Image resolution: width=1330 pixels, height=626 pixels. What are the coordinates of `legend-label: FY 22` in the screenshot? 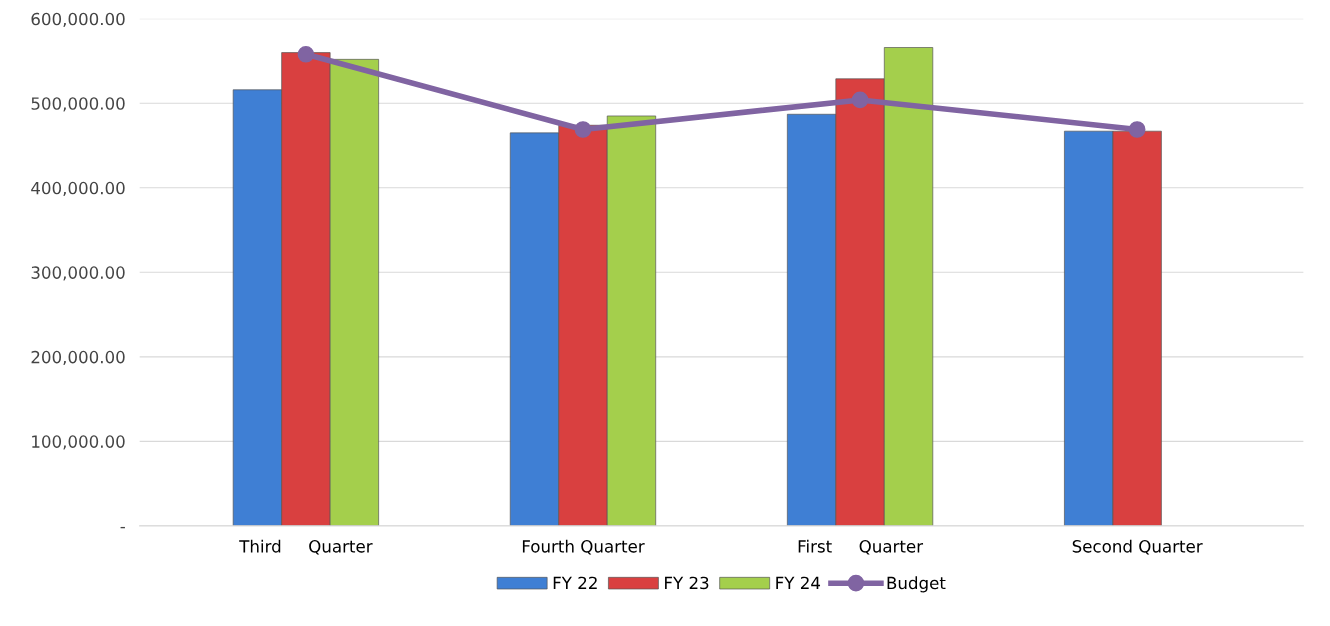 It's located at (575, 582).